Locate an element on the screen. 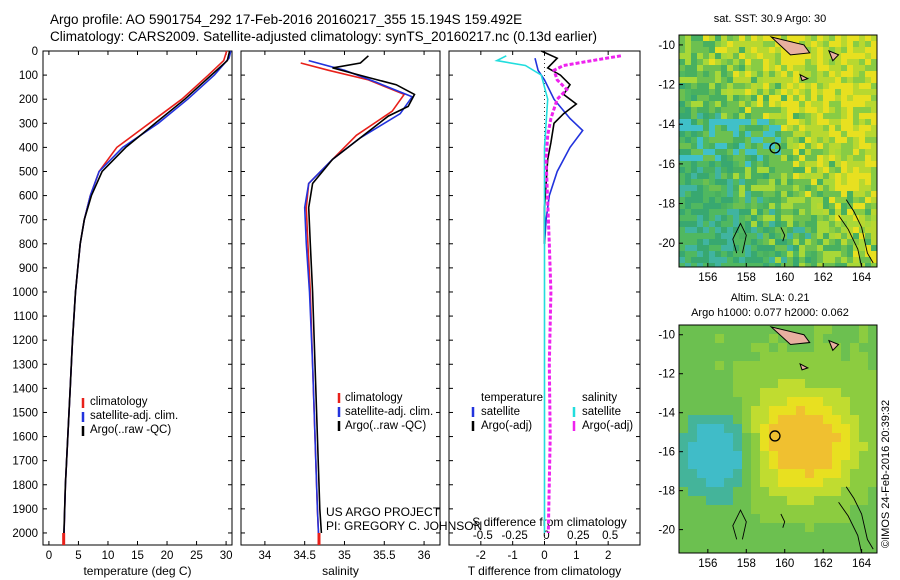 This screenshot has width=900, height=580. legend-head-temperature: temperature is located at coordinates (512, 398).